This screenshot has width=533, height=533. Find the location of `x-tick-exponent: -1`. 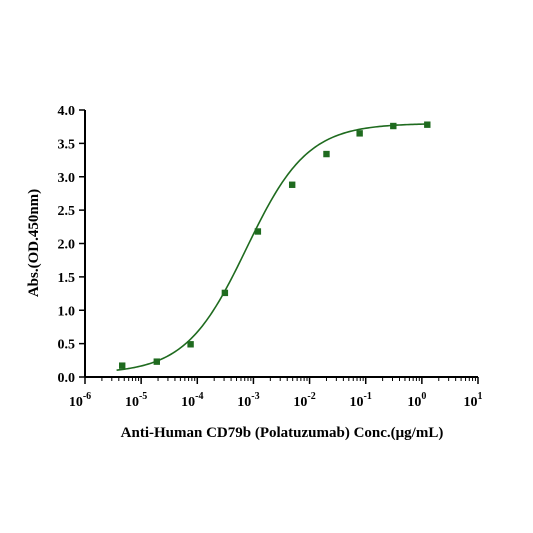

x-tick-exponent: -1 is located at coordinates (368, 396).